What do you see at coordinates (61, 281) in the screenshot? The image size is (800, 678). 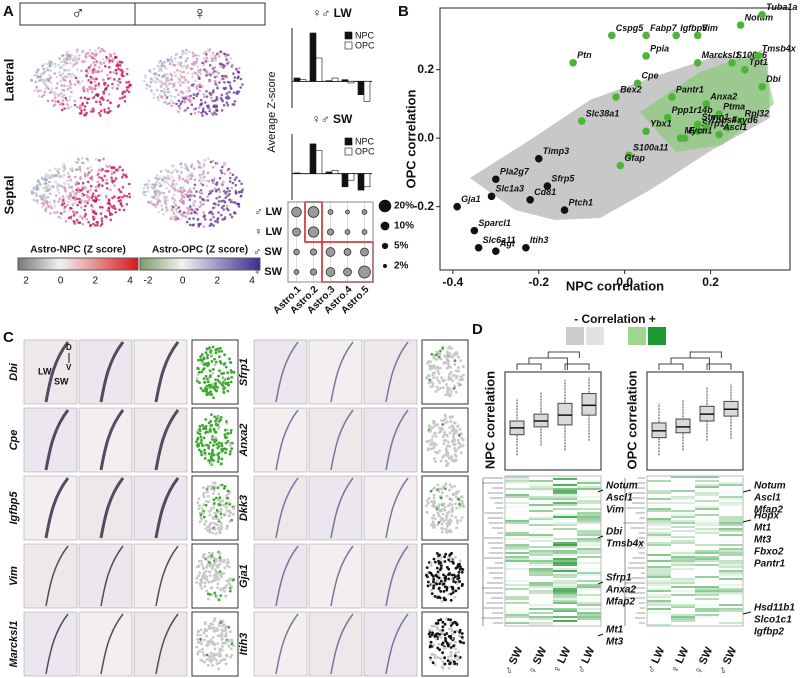 I see `colorbar-tick: 0` at bounding box center [61, 281].